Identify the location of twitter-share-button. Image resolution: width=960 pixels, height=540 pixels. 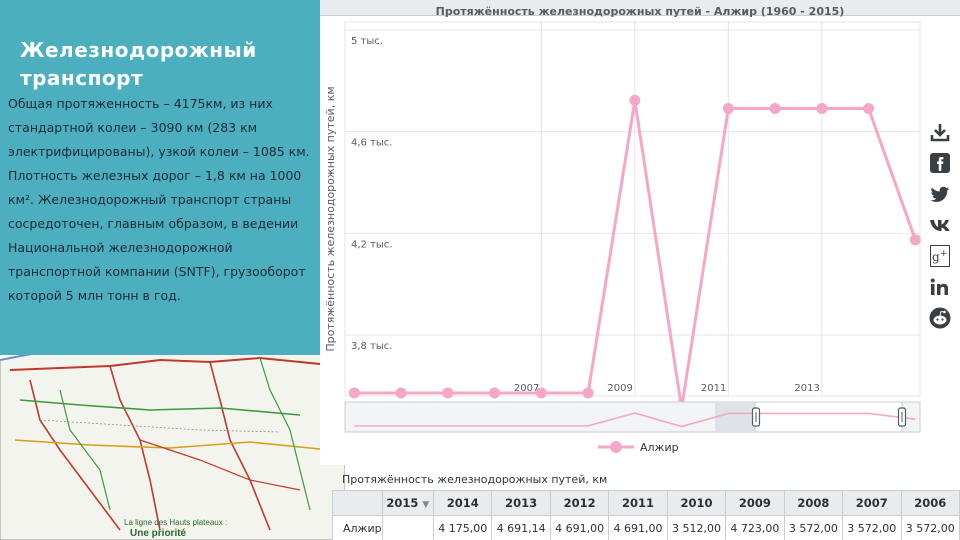
(940, 194).